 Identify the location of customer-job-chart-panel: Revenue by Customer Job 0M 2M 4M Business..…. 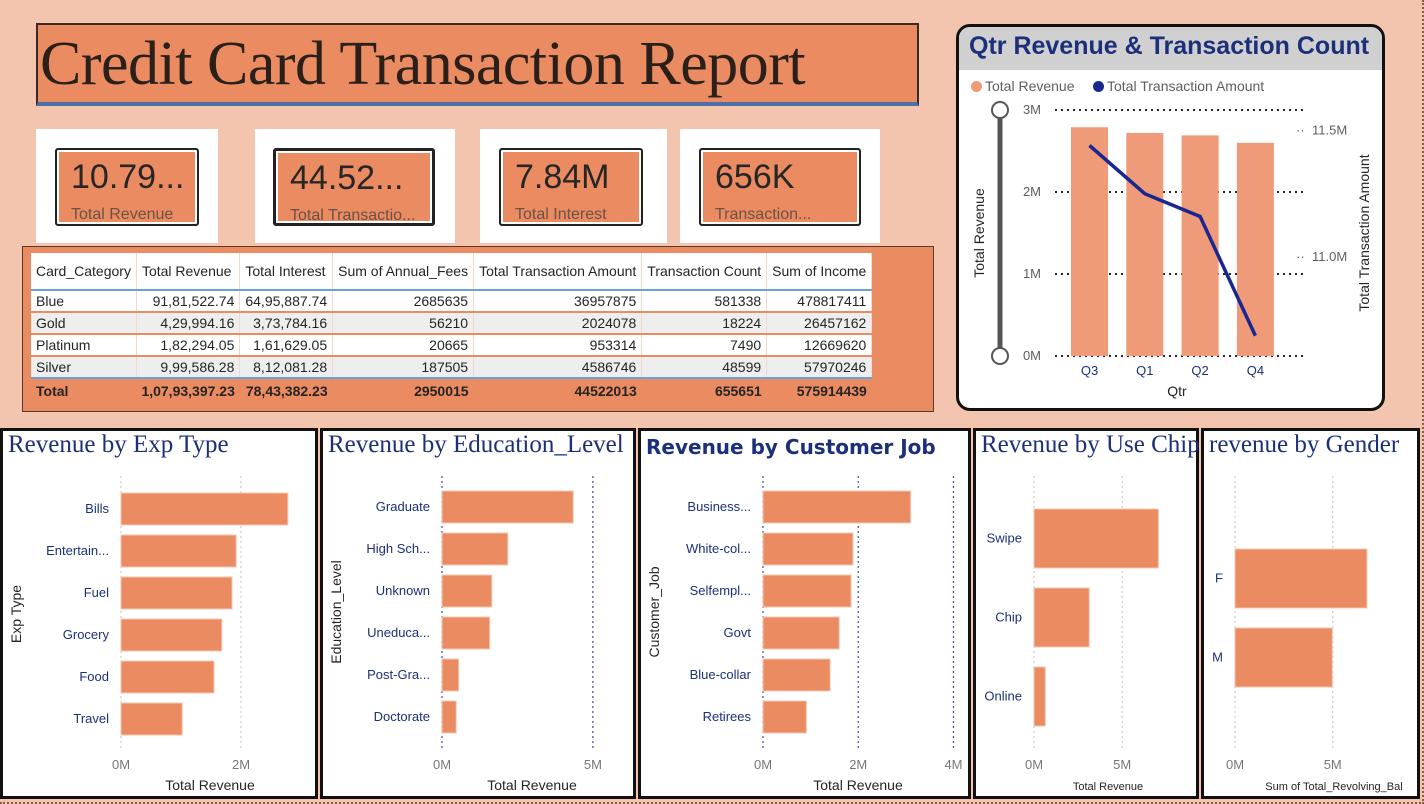
(804, 613).